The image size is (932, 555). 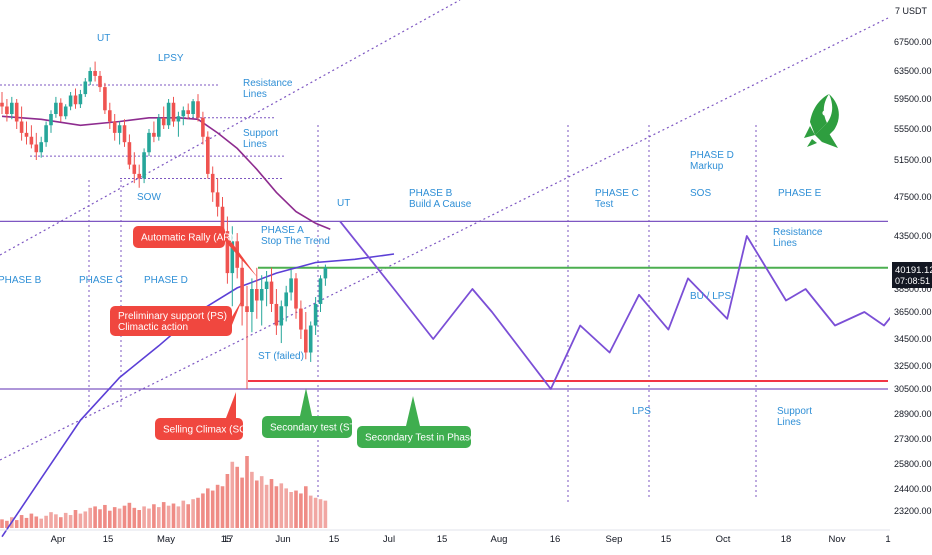 What do you see at coordinates (614, 539) in the screenshot?
I see `time-tick-label: Sep` at bounding box center [614, 539].